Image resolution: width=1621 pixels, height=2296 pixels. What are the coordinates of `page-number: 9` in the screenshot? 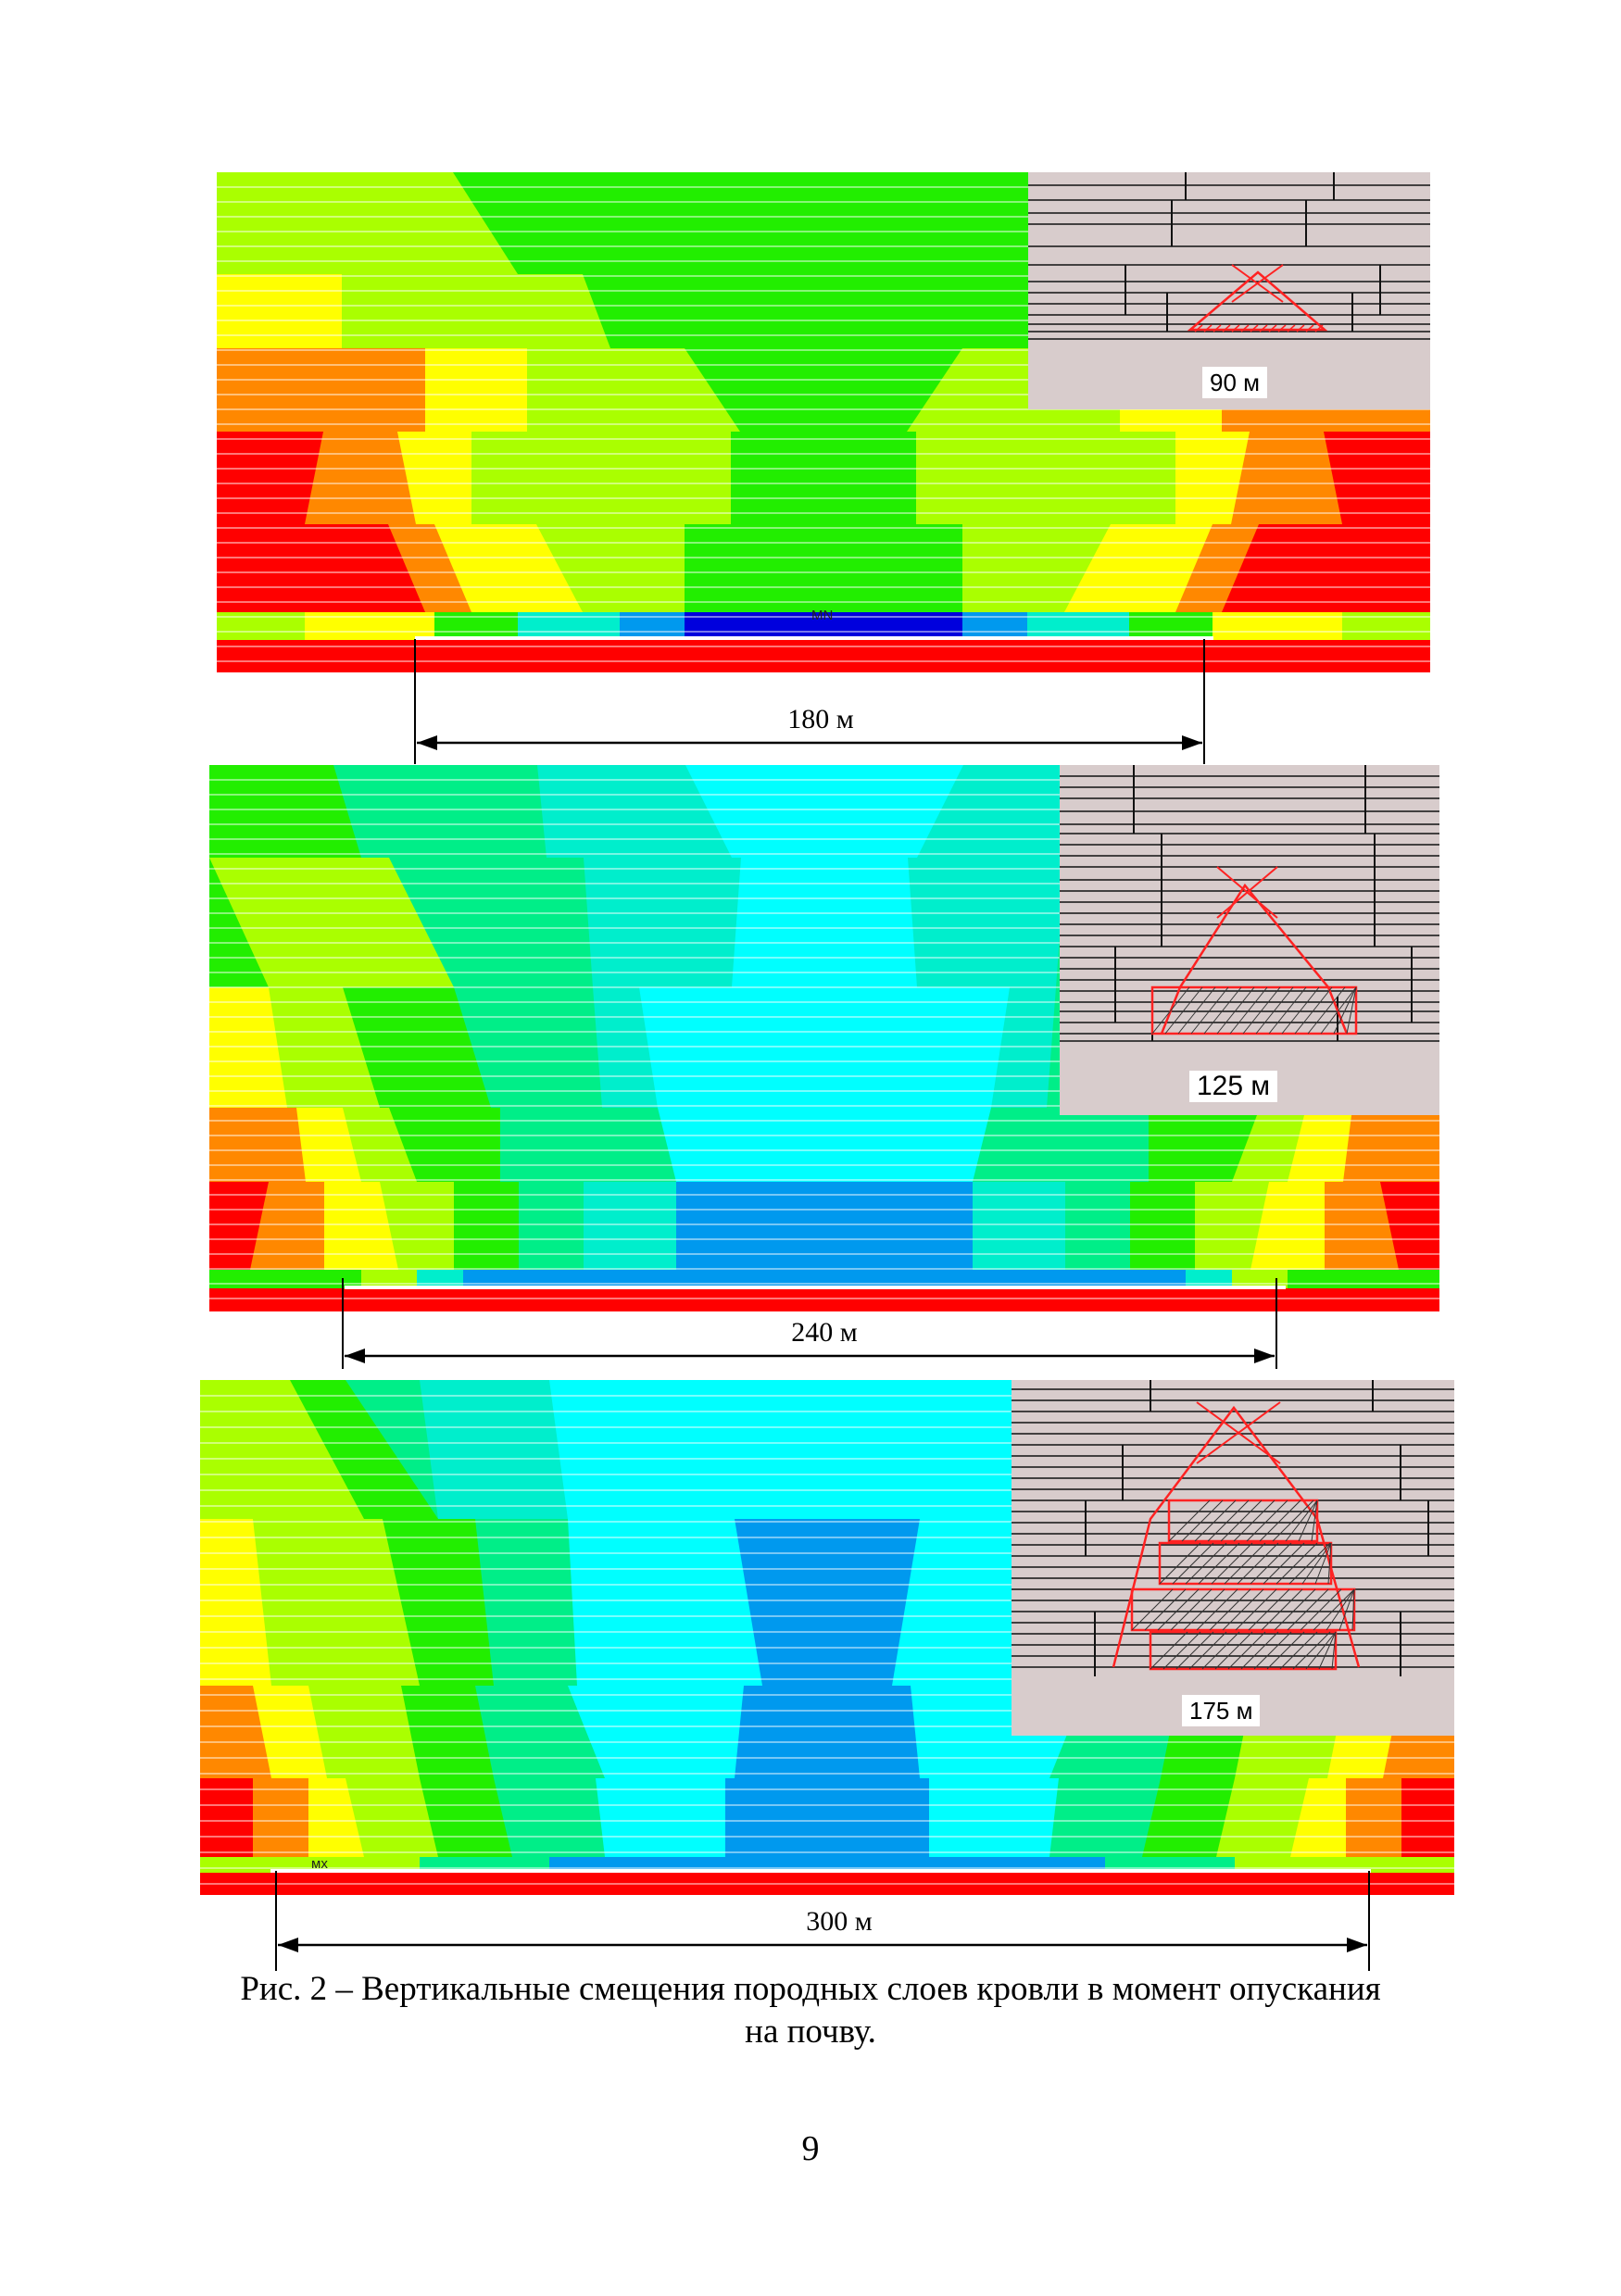 It's located at (810, 2148).